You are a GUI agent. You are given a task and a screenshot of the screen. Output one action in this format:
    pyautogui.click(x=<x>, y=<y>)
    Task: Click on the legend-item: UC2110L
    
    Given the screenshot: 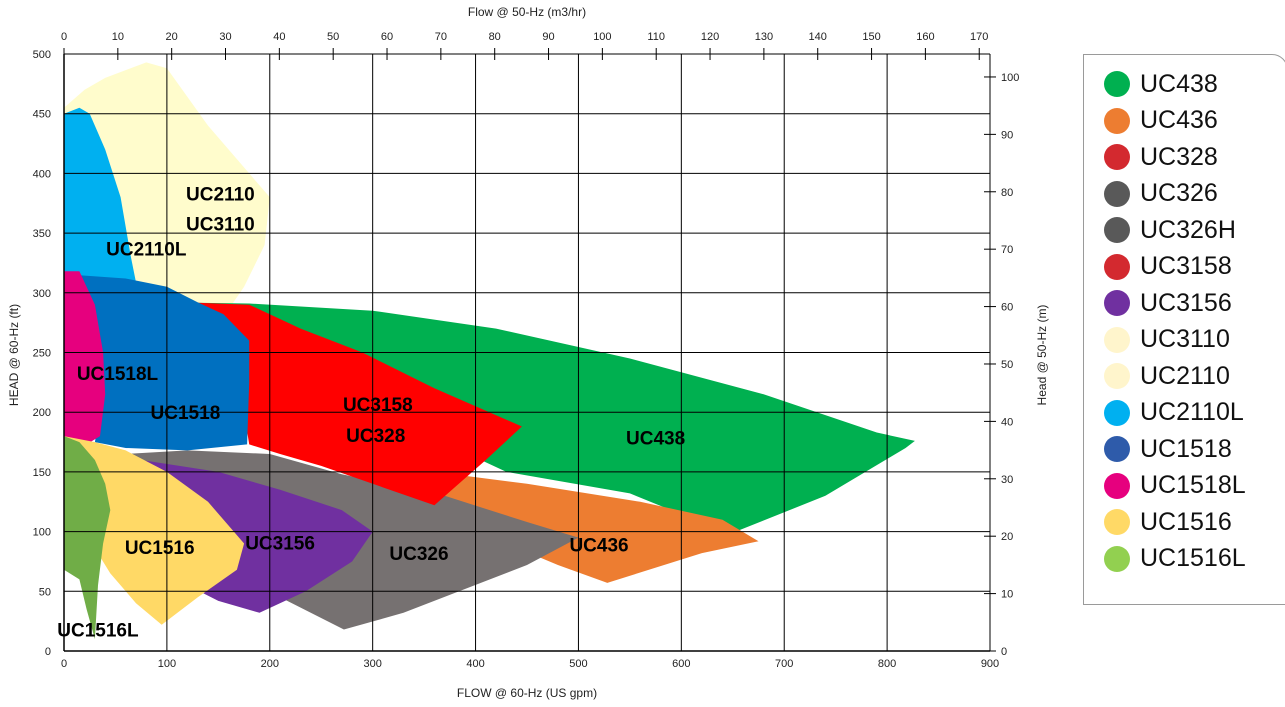 What is the action you would take?
    pyautogui.click(x=1174, y=413)
    